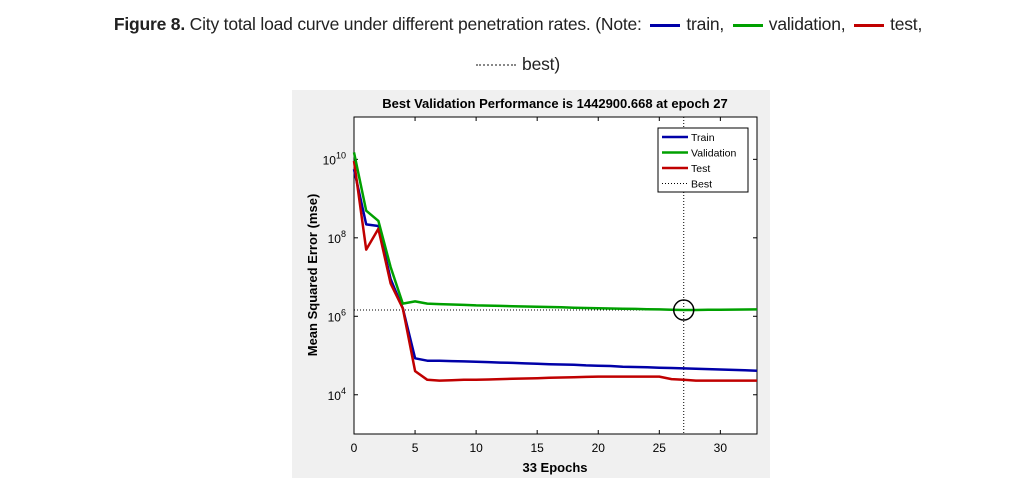  I want to click on y-tick-label: 10⁴, so click(337, 394).